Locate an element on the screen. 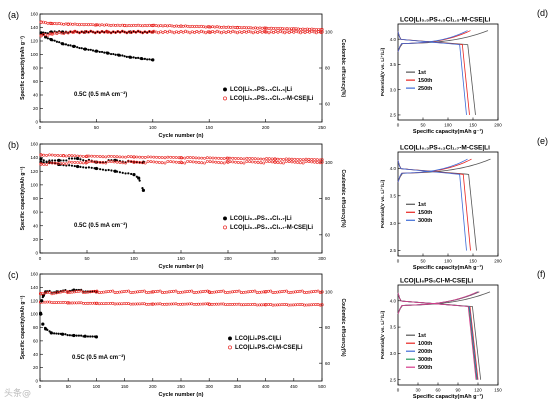 The height and width of the screenshot is (403, 551). legend-entry: LCO|Li₆PS₅Cl-M-CSE|Li is located at coordinates (269, 348).